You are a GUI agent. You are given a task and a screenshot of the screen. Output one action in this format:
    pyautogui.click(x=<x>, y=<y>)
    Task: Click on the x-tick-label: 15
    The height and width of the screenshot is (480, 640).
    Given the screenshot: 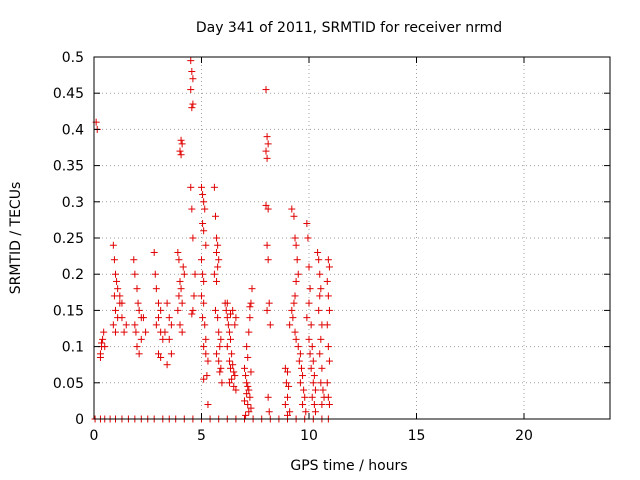 What is the action you would take?
    pyautogui.click(x=417, y=436)
    